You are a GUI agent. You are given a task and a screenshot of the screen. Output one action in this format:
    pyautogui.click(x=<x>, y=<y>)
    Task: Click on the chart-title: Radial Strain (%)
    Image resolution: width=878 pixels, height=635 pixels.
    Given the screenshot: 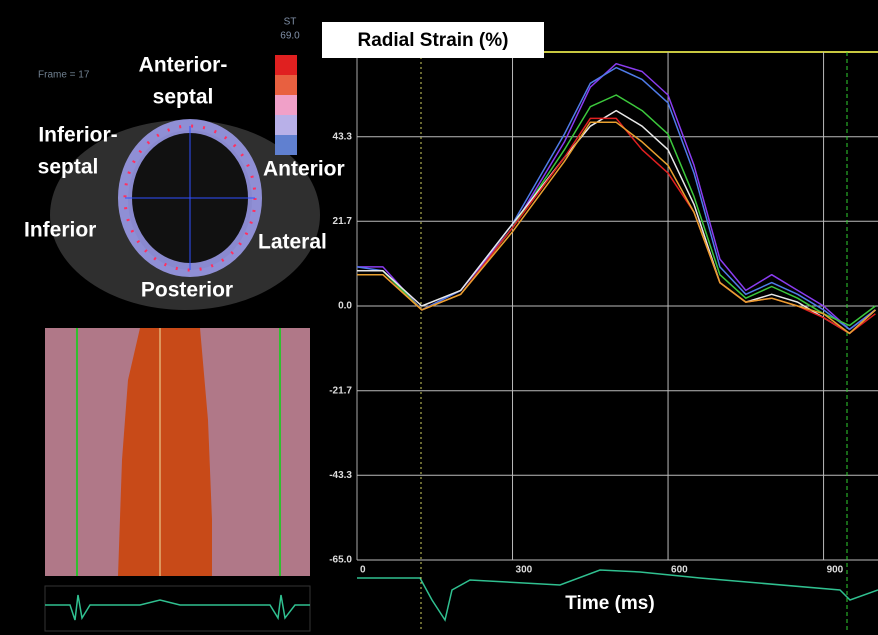 What is the action you would take?
    pyautogui.click(x=433, y=40)
    